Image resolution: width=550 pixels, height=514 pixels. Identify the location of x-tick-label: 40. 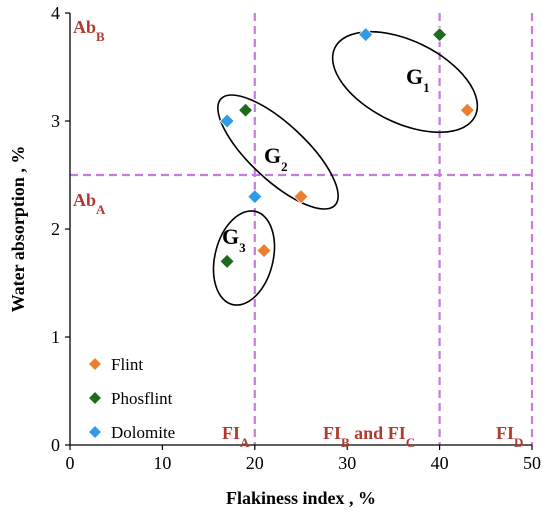
(440, 463).